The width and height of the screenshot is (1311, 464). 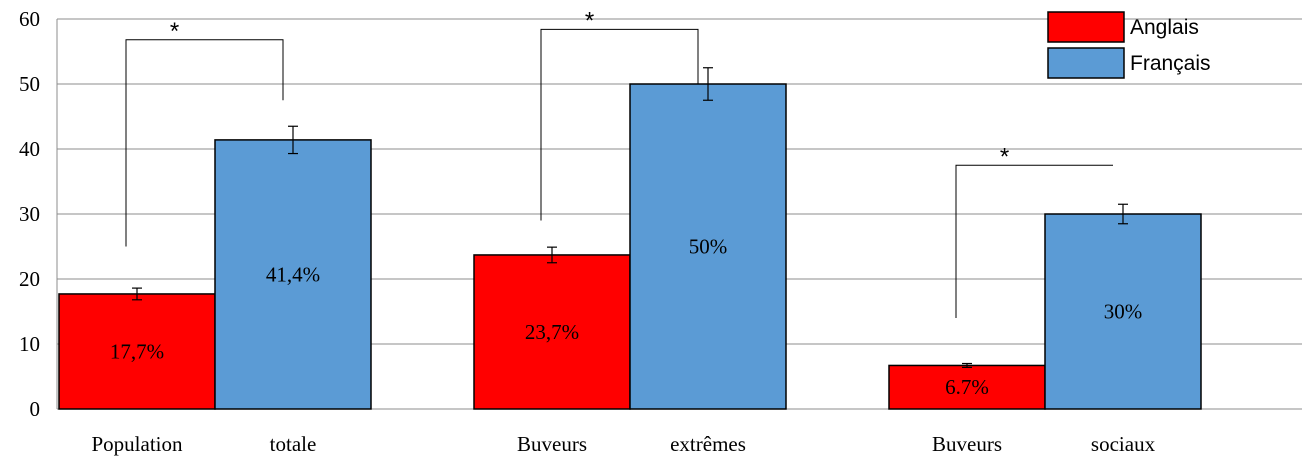 What do you see at coordinates (1129, 45) in the screenshot?
I see `legend: Anglais Français` at bounding box center [1129, 45].